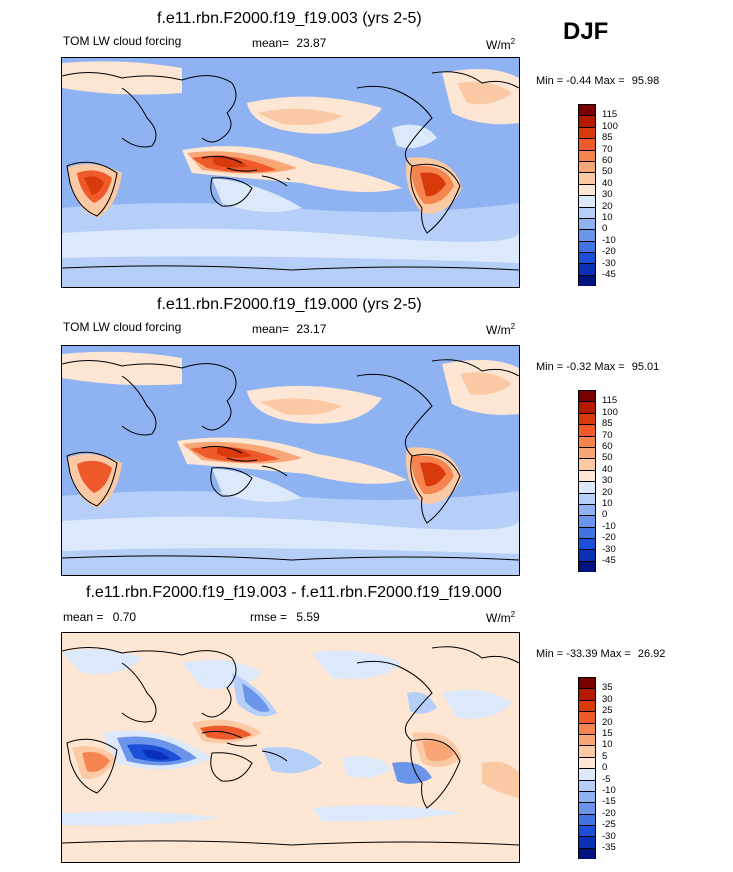 The height and width of the screenshot is (872, 733). I want to click on panel1-mean-value: 23.87, so click(311, 43).